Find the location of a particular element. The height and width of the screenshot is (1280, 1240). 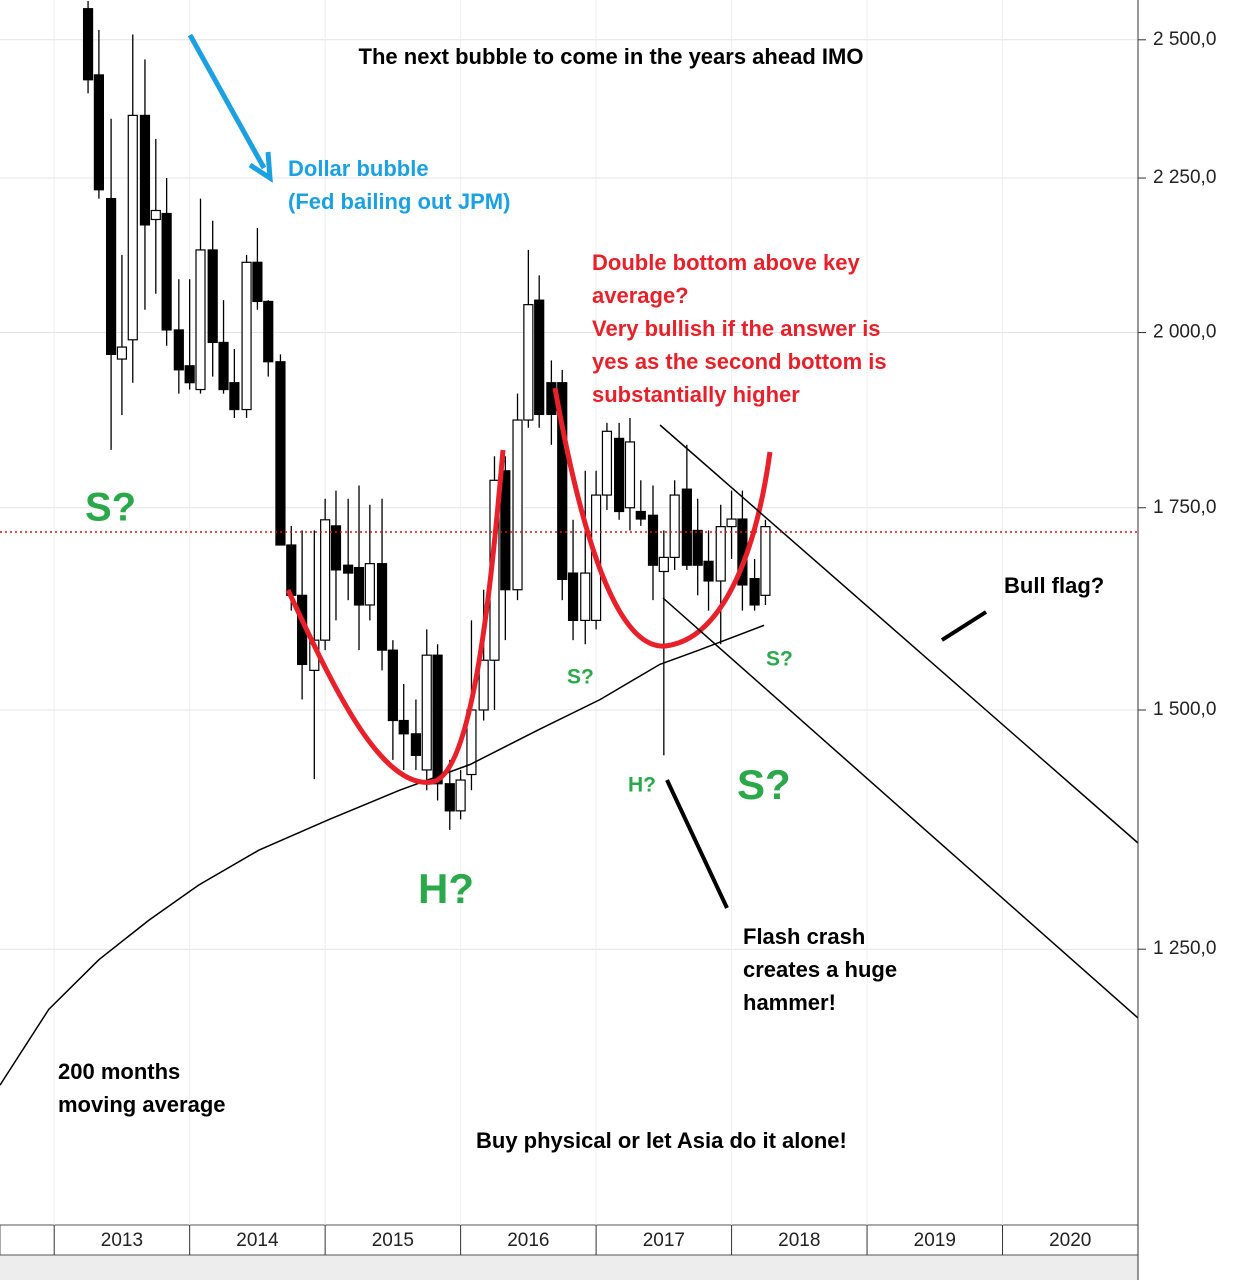

left-cup is located at coordinates (395, 617).